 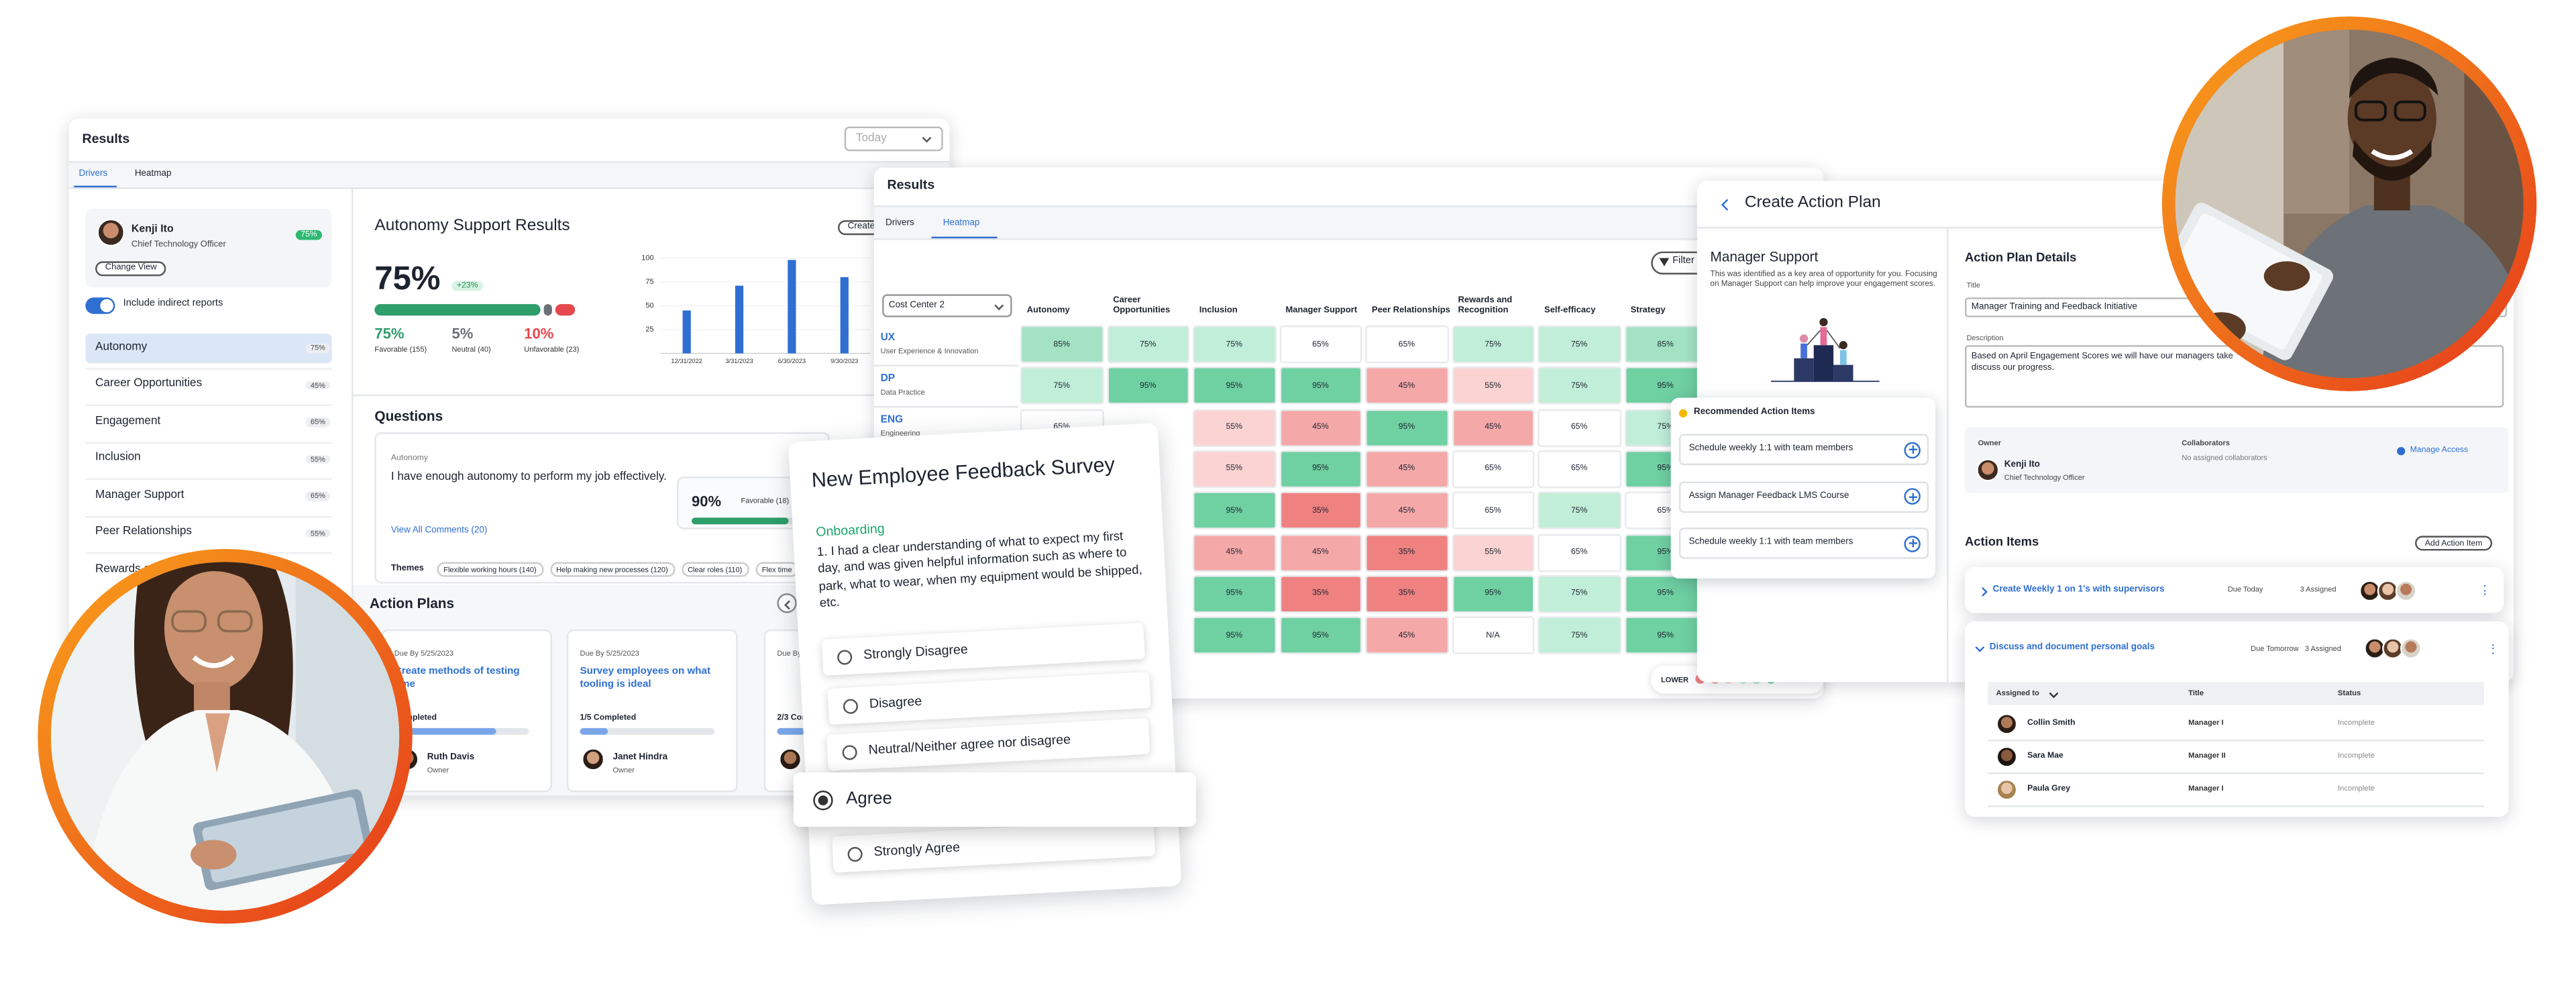 I want to click on driver-score: 45%, so click(x=318, y=385).